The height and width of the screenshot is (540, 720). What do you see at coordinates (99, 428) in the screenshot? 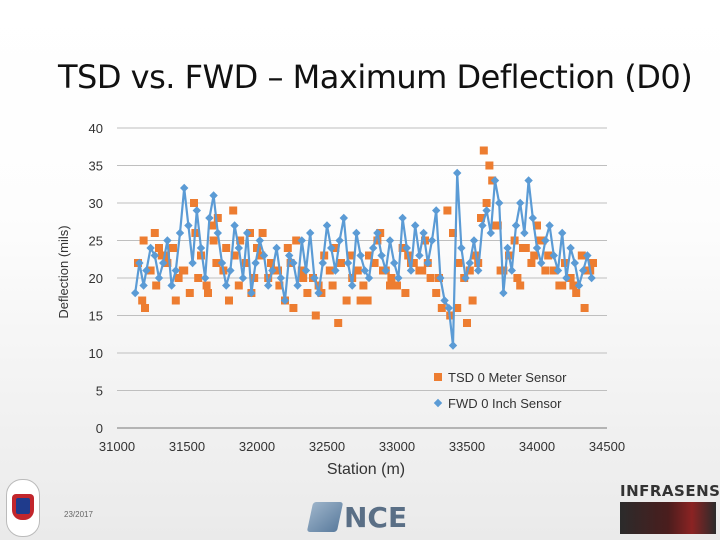
I see `y-tick-label: 0` at bounding box center [99, 428].